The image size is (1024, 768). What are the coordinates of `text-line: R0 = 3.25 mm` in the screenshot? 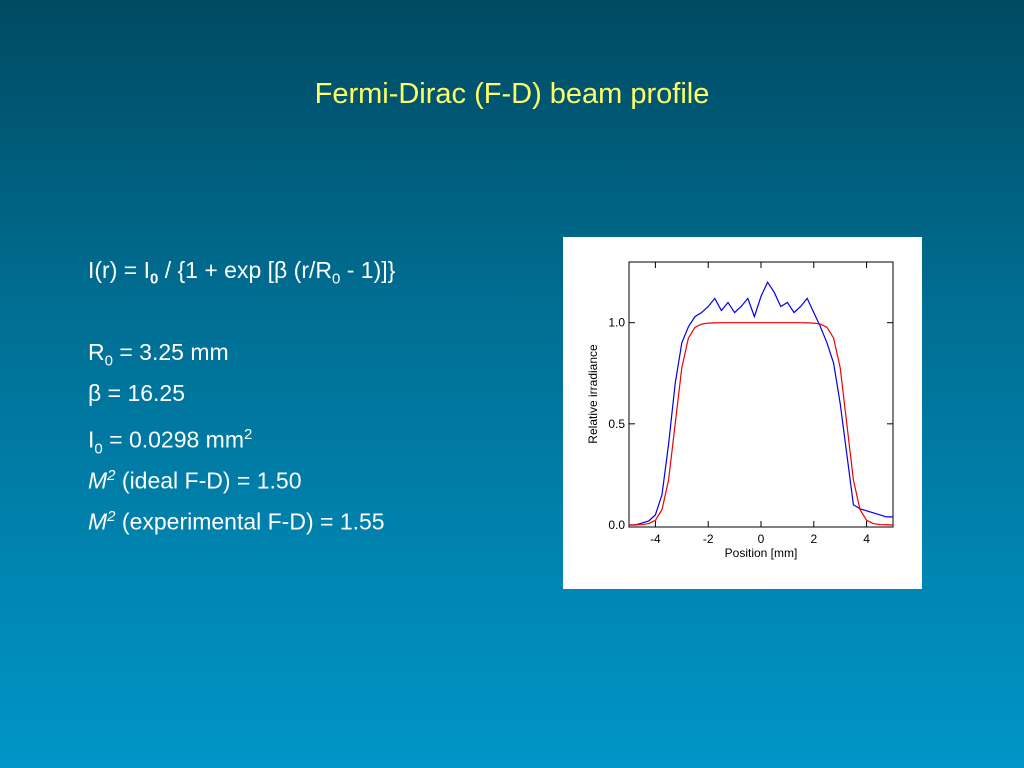 It's located at (241, 352).